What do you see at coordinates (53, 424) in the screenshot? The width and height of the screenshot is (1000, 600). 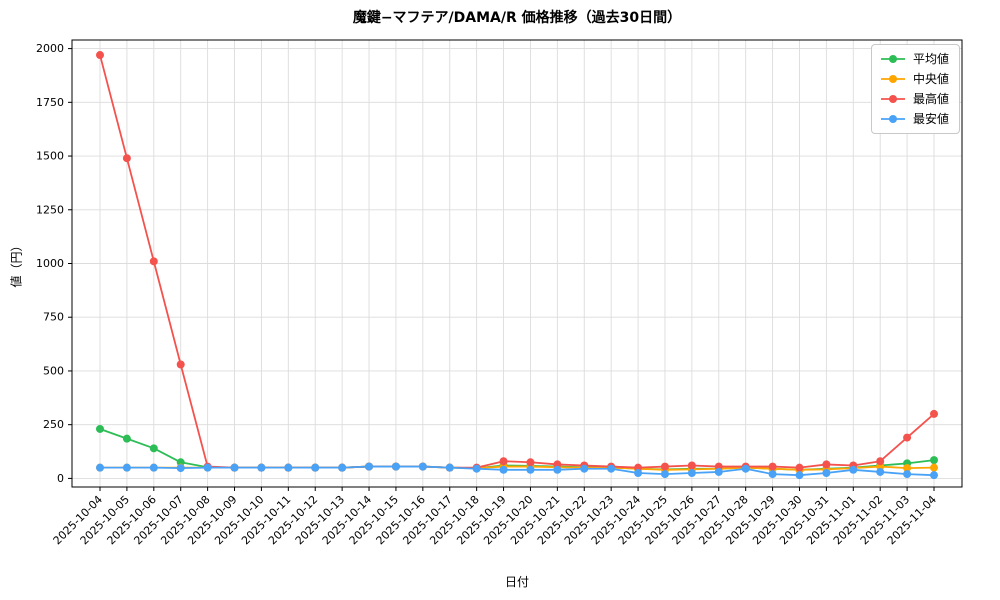 I see `y-tick-label: 250` at bounding box center [53, 424].